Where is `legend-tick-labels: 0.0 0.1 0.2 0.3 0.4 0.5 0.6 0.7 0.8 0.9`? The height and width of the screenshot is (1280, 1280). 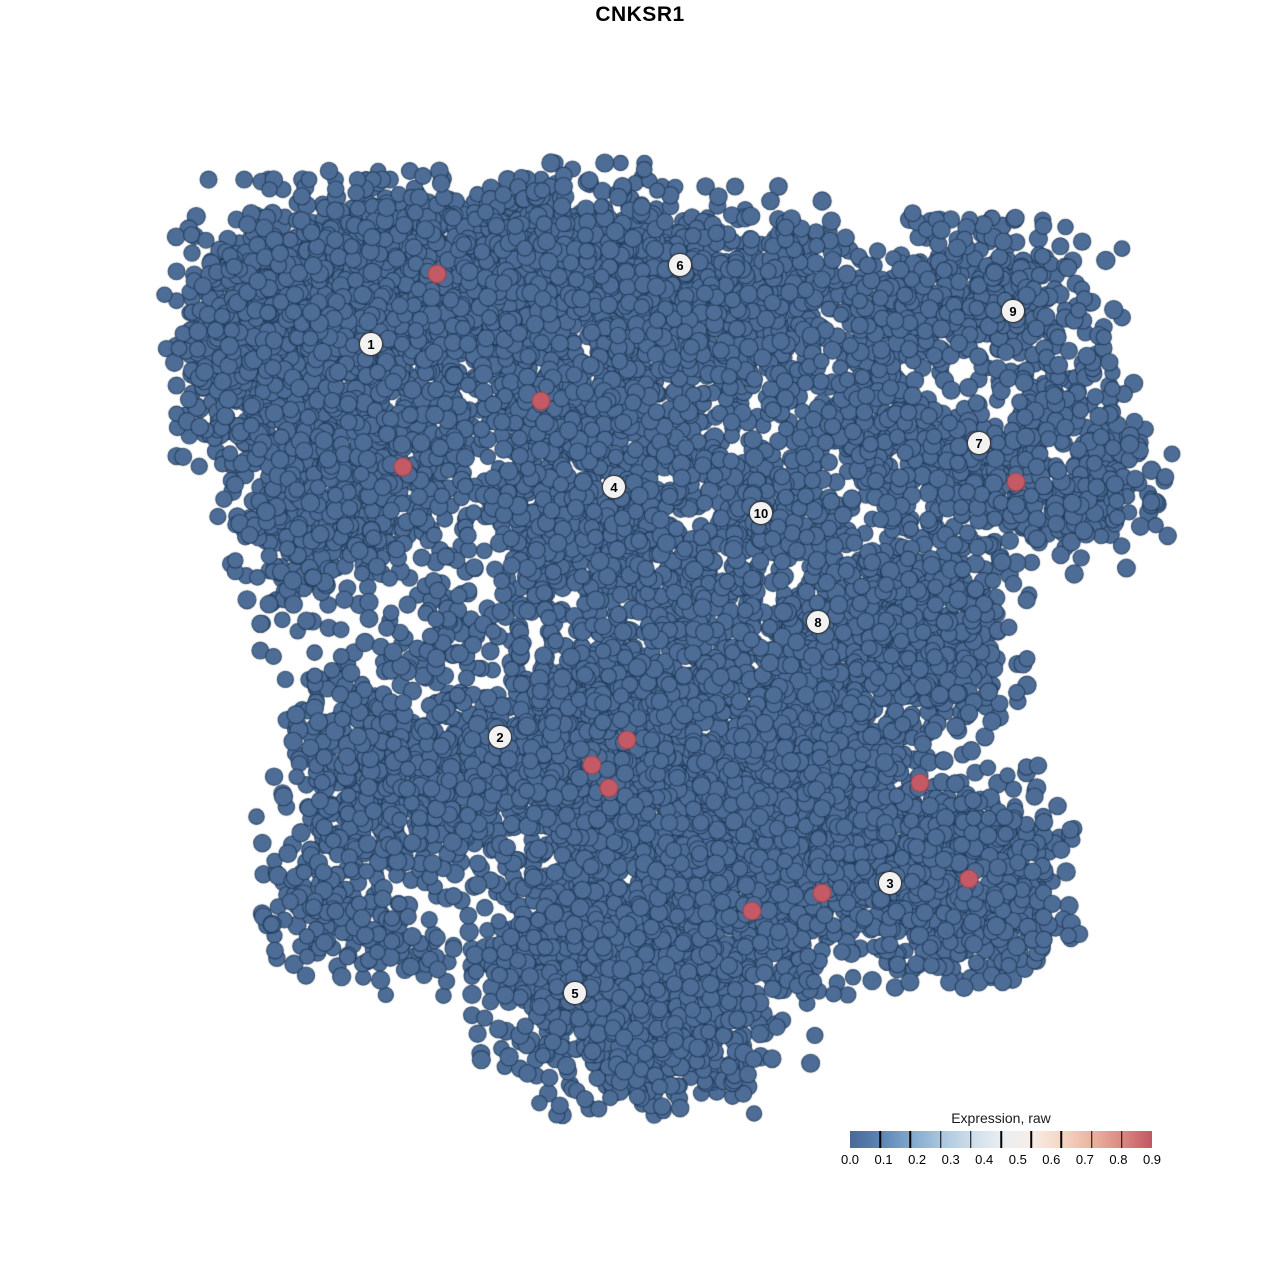
legend-tick-labels: 0.0 0.1 0.2 0.3 0.4 0.5 0.6 0.7 0.8 0.9 is located at coordinates (1001, 1159).